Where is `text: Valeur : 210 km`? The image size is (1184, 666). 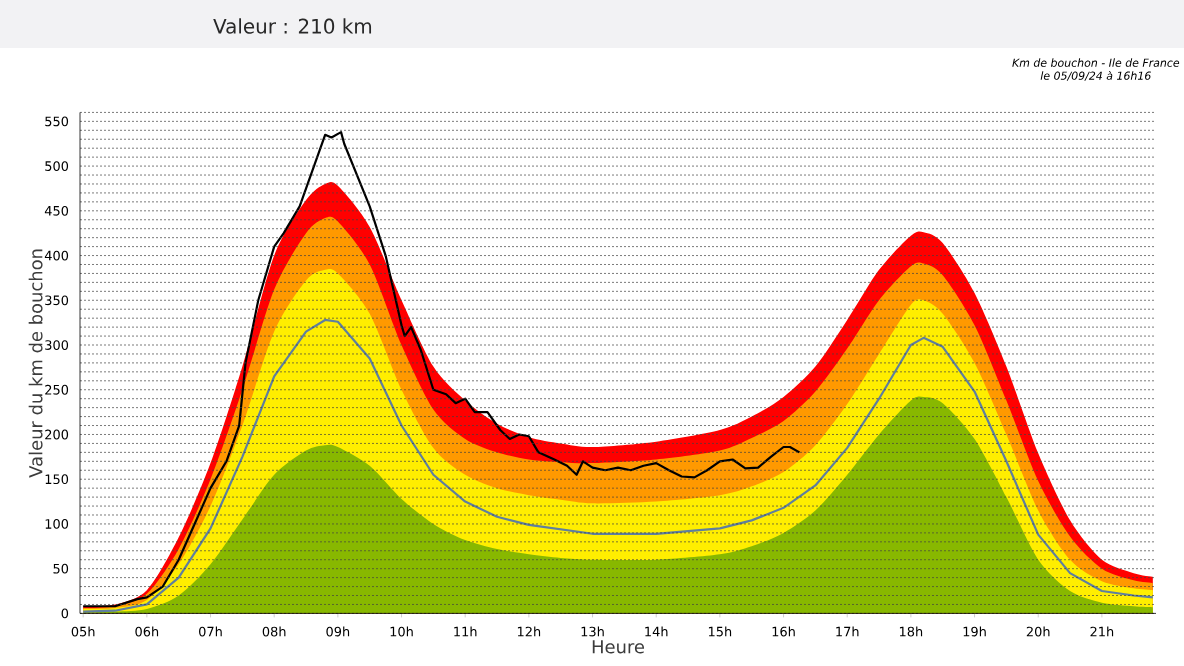 text: Valeur : 210 km is located at coordinates (292, 26).